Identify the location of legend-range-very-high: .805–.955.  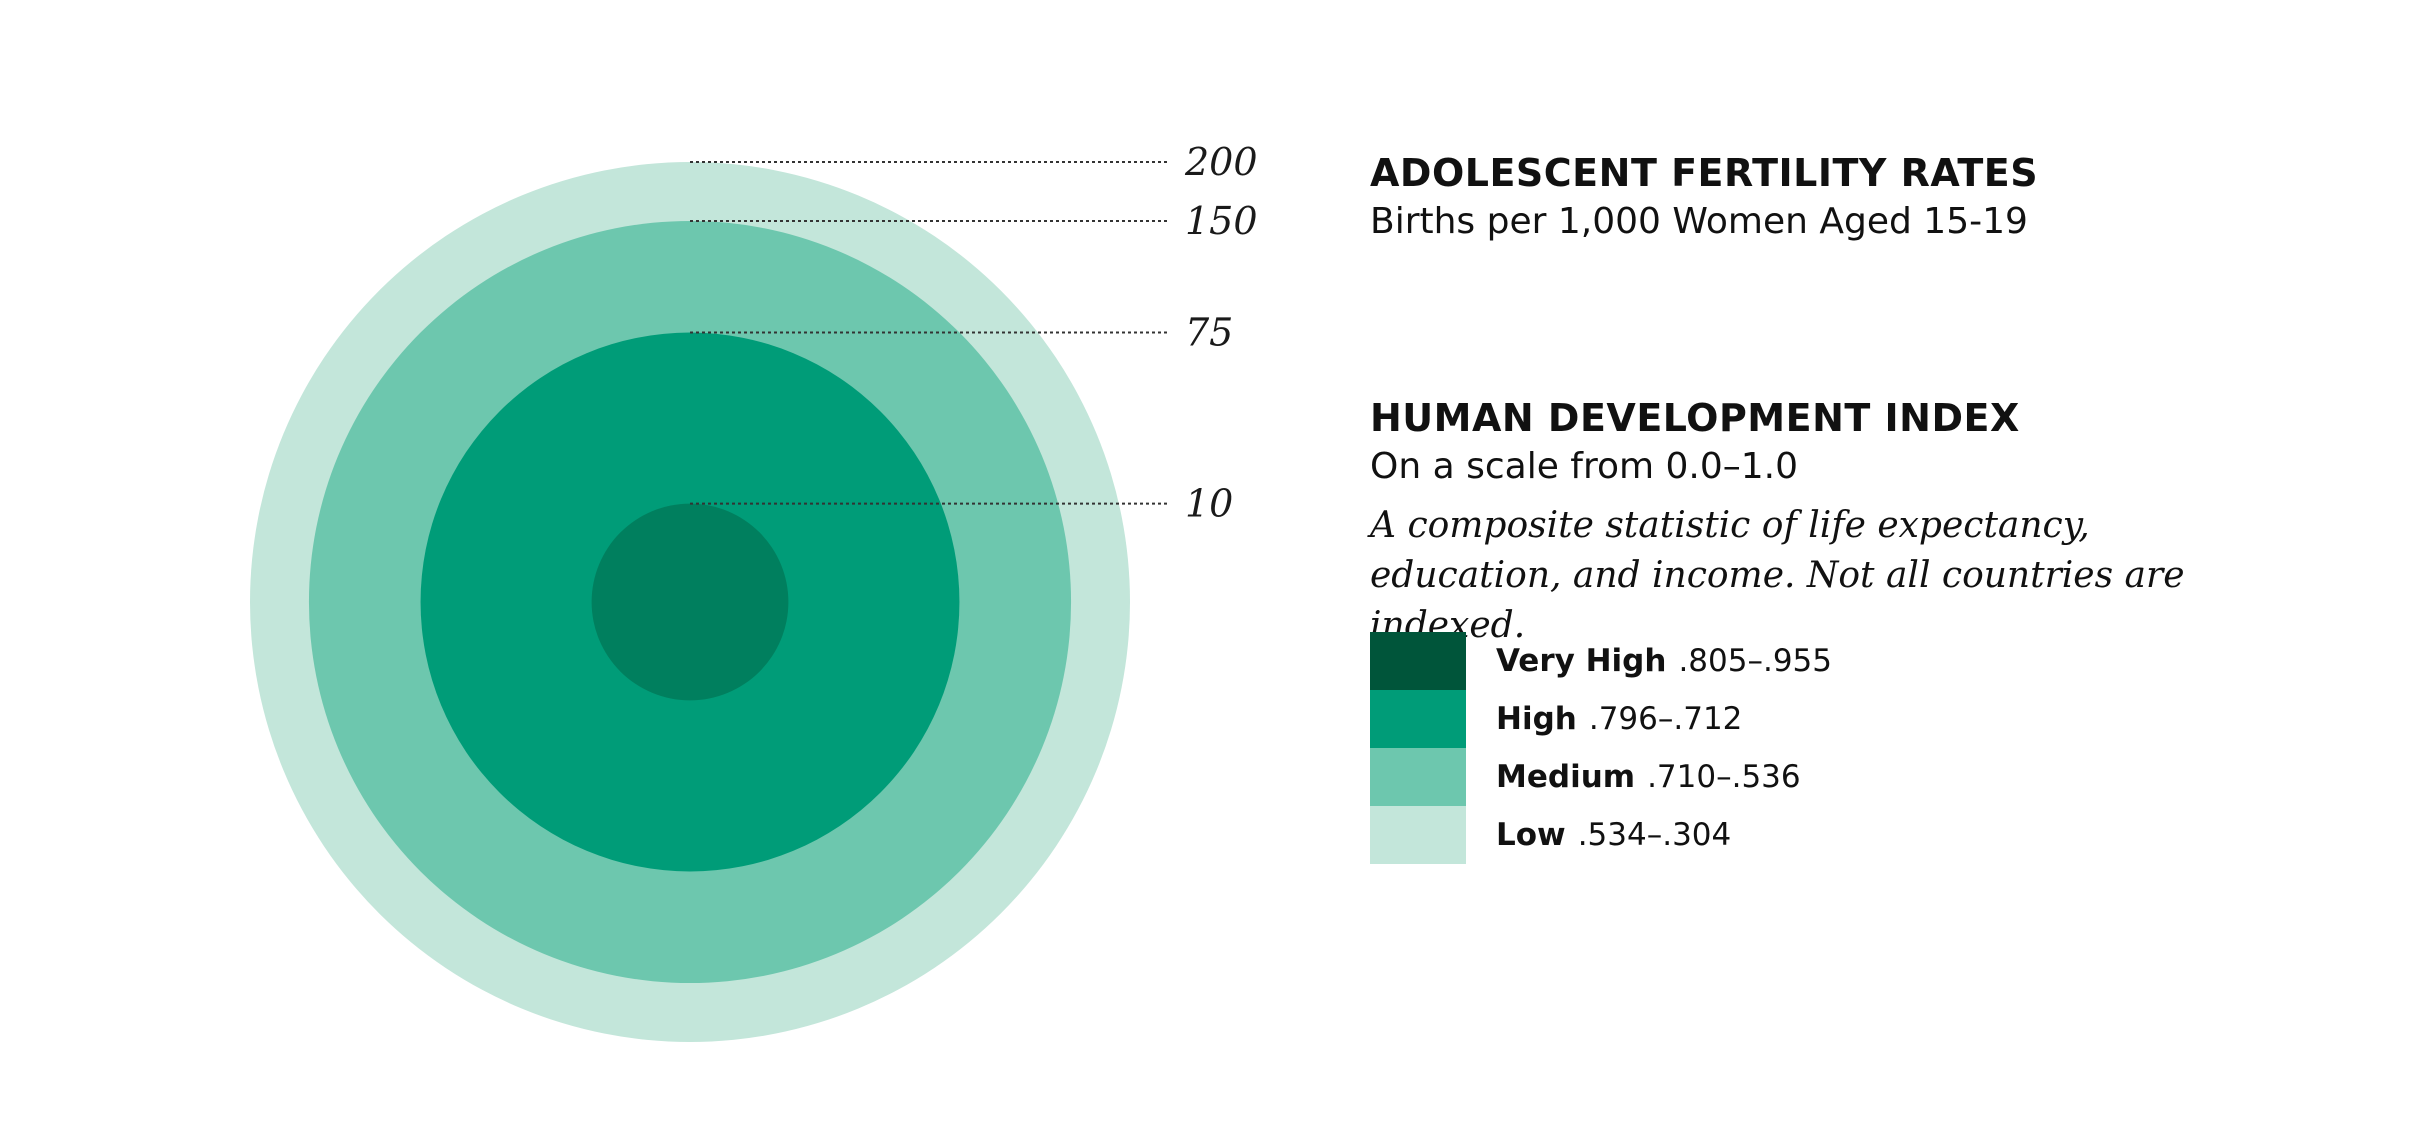
(1755, 661).